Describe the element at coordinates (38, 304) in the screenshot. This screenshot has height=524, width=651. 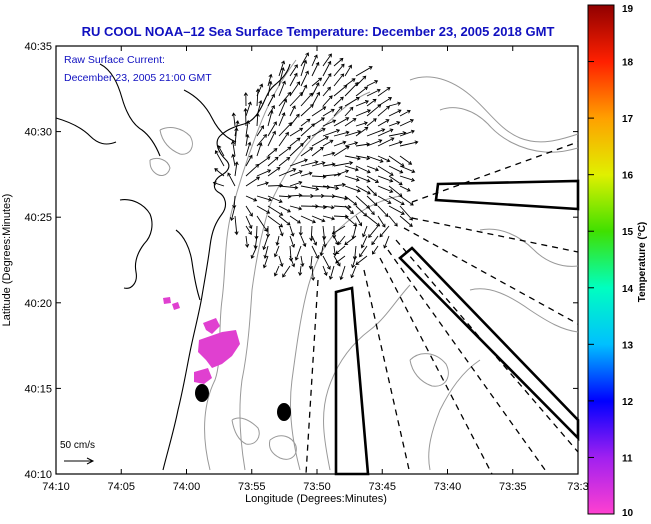
I see `y-tick-label: 40:20` at that location.